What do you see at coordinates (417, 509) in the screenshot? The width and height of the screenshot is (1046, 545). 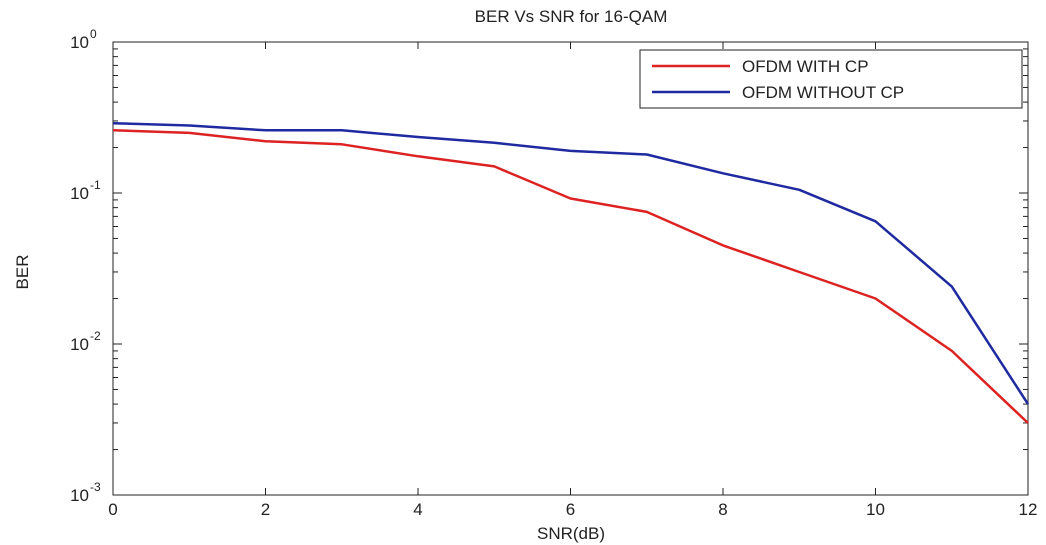 I see `x-tick-label: 4` at bounding box center [417, 509].